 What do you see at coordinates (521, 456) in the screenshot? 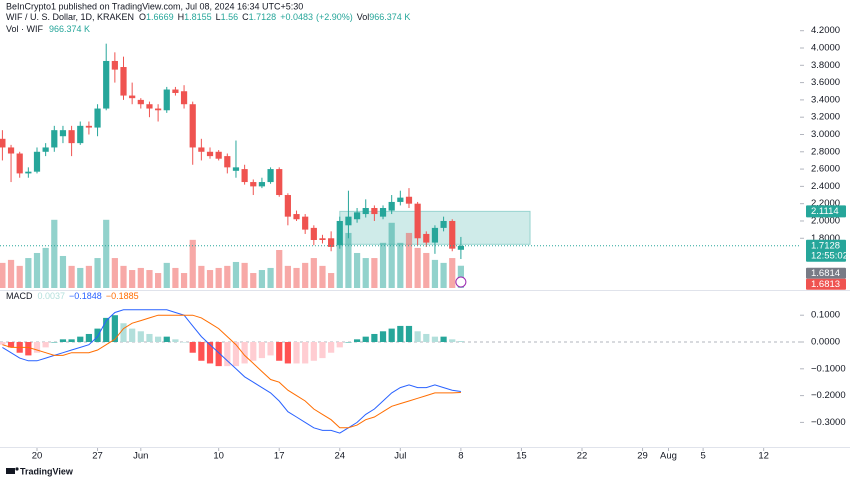
I see `x-tick-label: 15` at bounding box center [521, 456].